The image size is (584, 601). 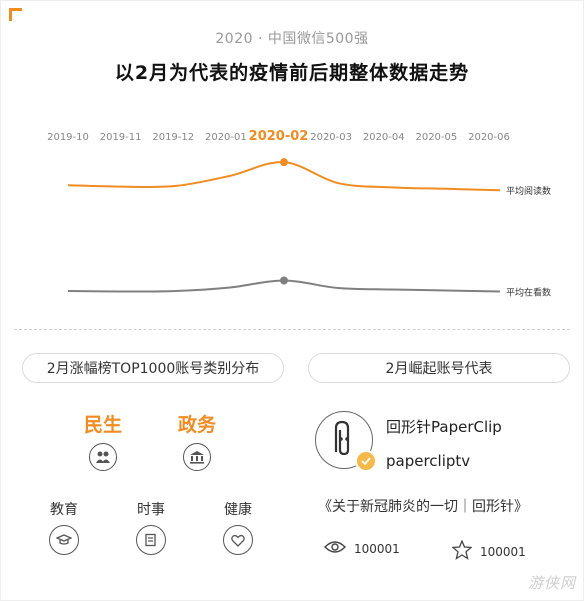 What do you see at coordinates (528, 191) in the screenshot?
I see `series-end-label: 平均阅读数` at bounding box center [528, 191].